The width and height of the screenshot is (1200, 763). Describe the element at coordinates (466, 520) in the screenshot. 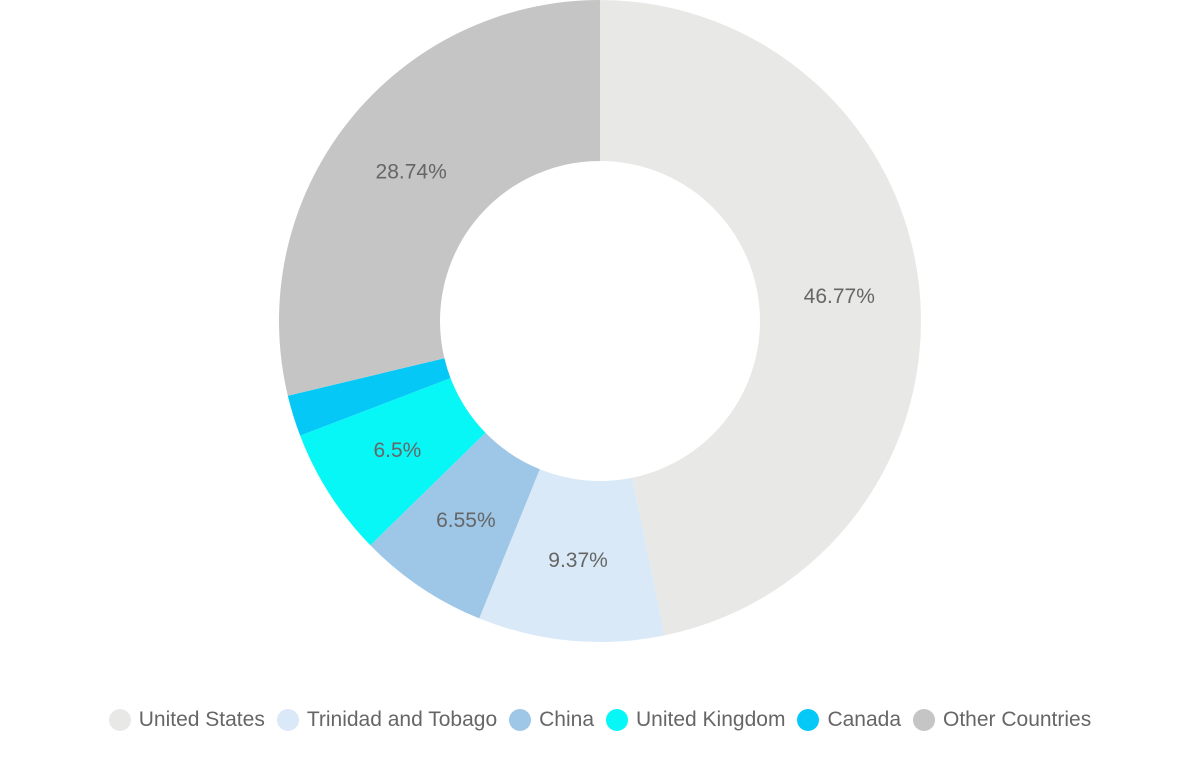

I see `data-label-china: 6.55%` at that location.